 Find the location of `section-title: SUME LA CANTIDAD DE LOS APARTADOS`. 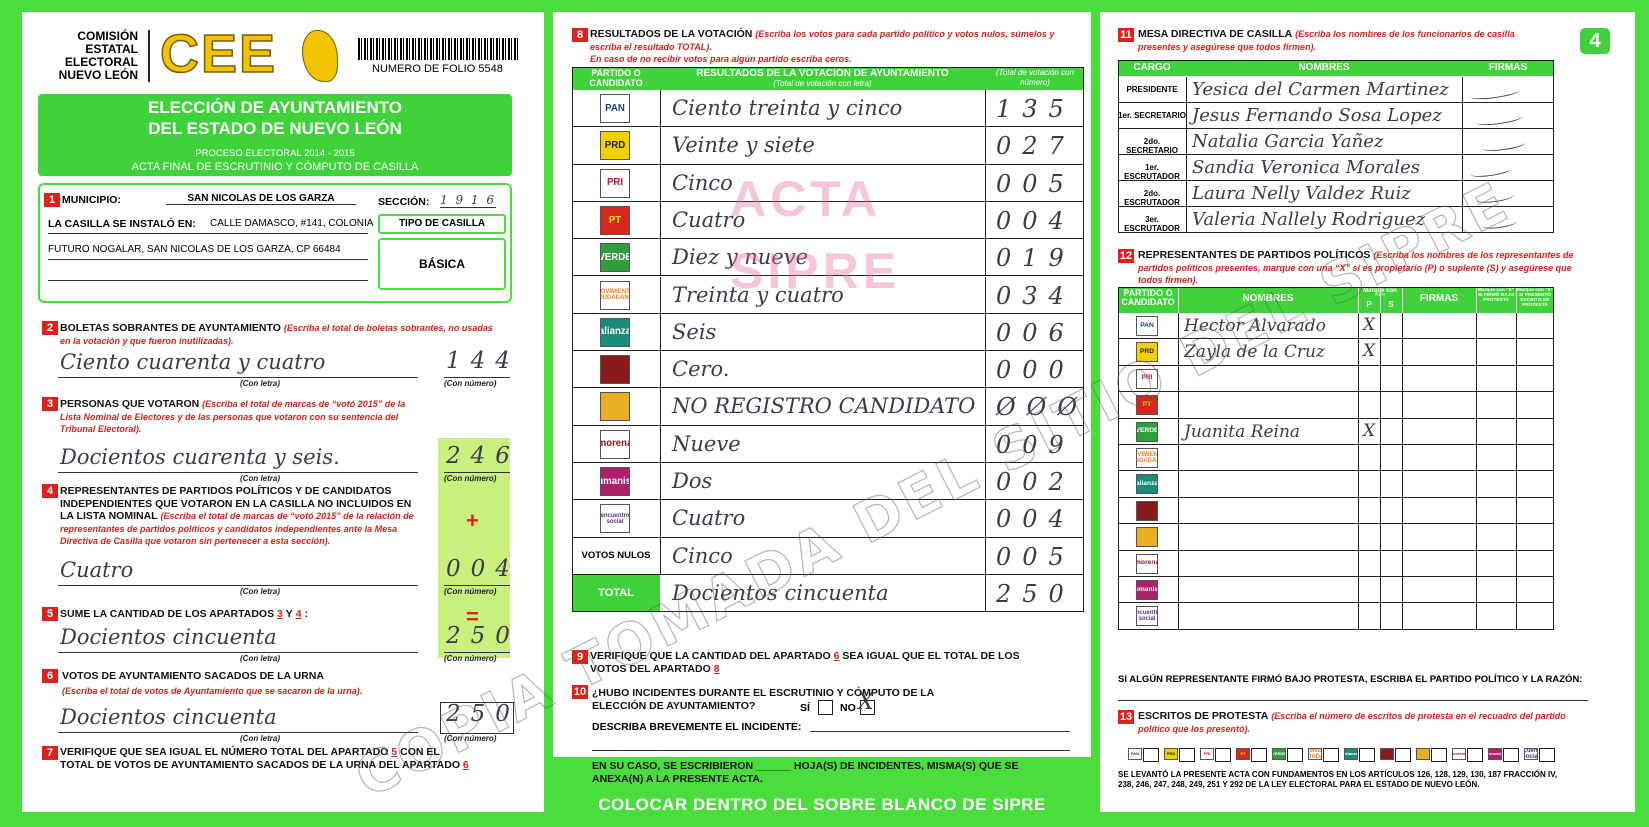

section-title: SUME LA CANTIDAD DE LOS APARTADOS is located at coordinates (167, 614).